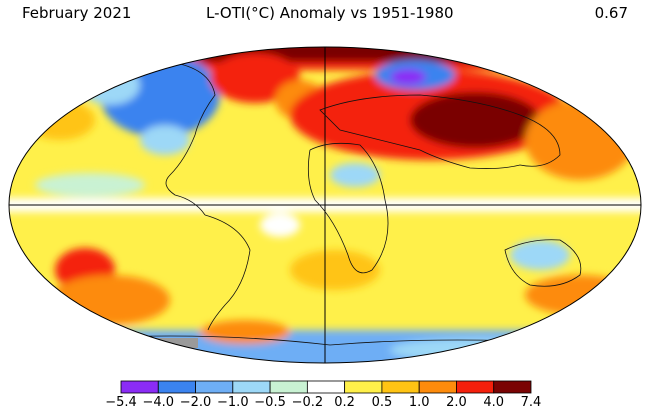 This screenshot has width=650, height=419. What do you see at coordinates (419, 402) in the screenshot?
I see `colorbar-tick-label: 1.0` at bounding box center [419, 402].